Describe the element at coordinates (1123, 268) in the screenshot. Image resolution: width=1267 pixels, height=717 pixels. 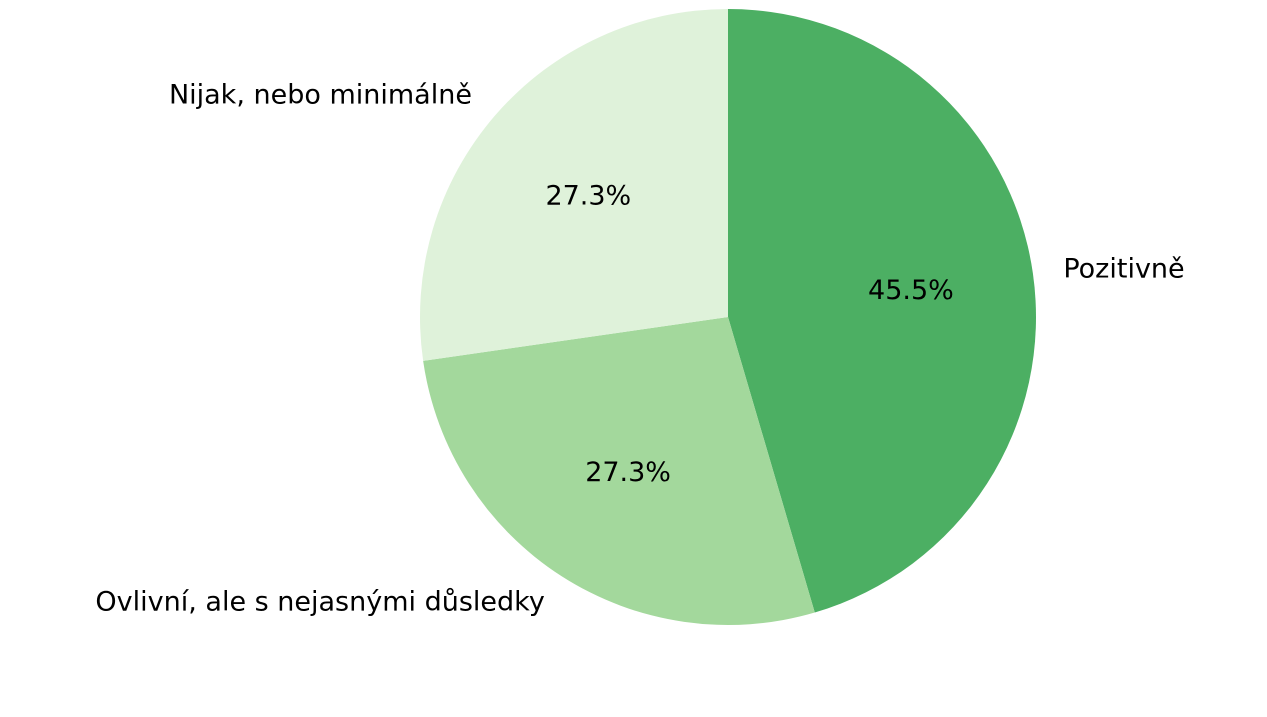
I see `pie-category-label-0: Pozitivně` at that location.